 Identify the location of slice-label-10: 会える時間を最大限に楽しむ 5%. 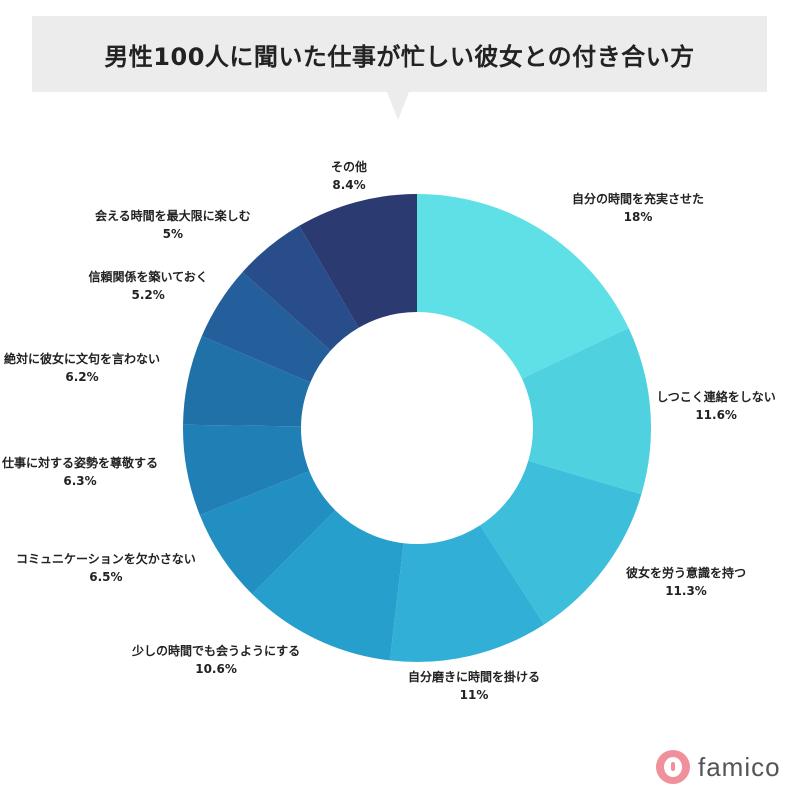
(173, 225).